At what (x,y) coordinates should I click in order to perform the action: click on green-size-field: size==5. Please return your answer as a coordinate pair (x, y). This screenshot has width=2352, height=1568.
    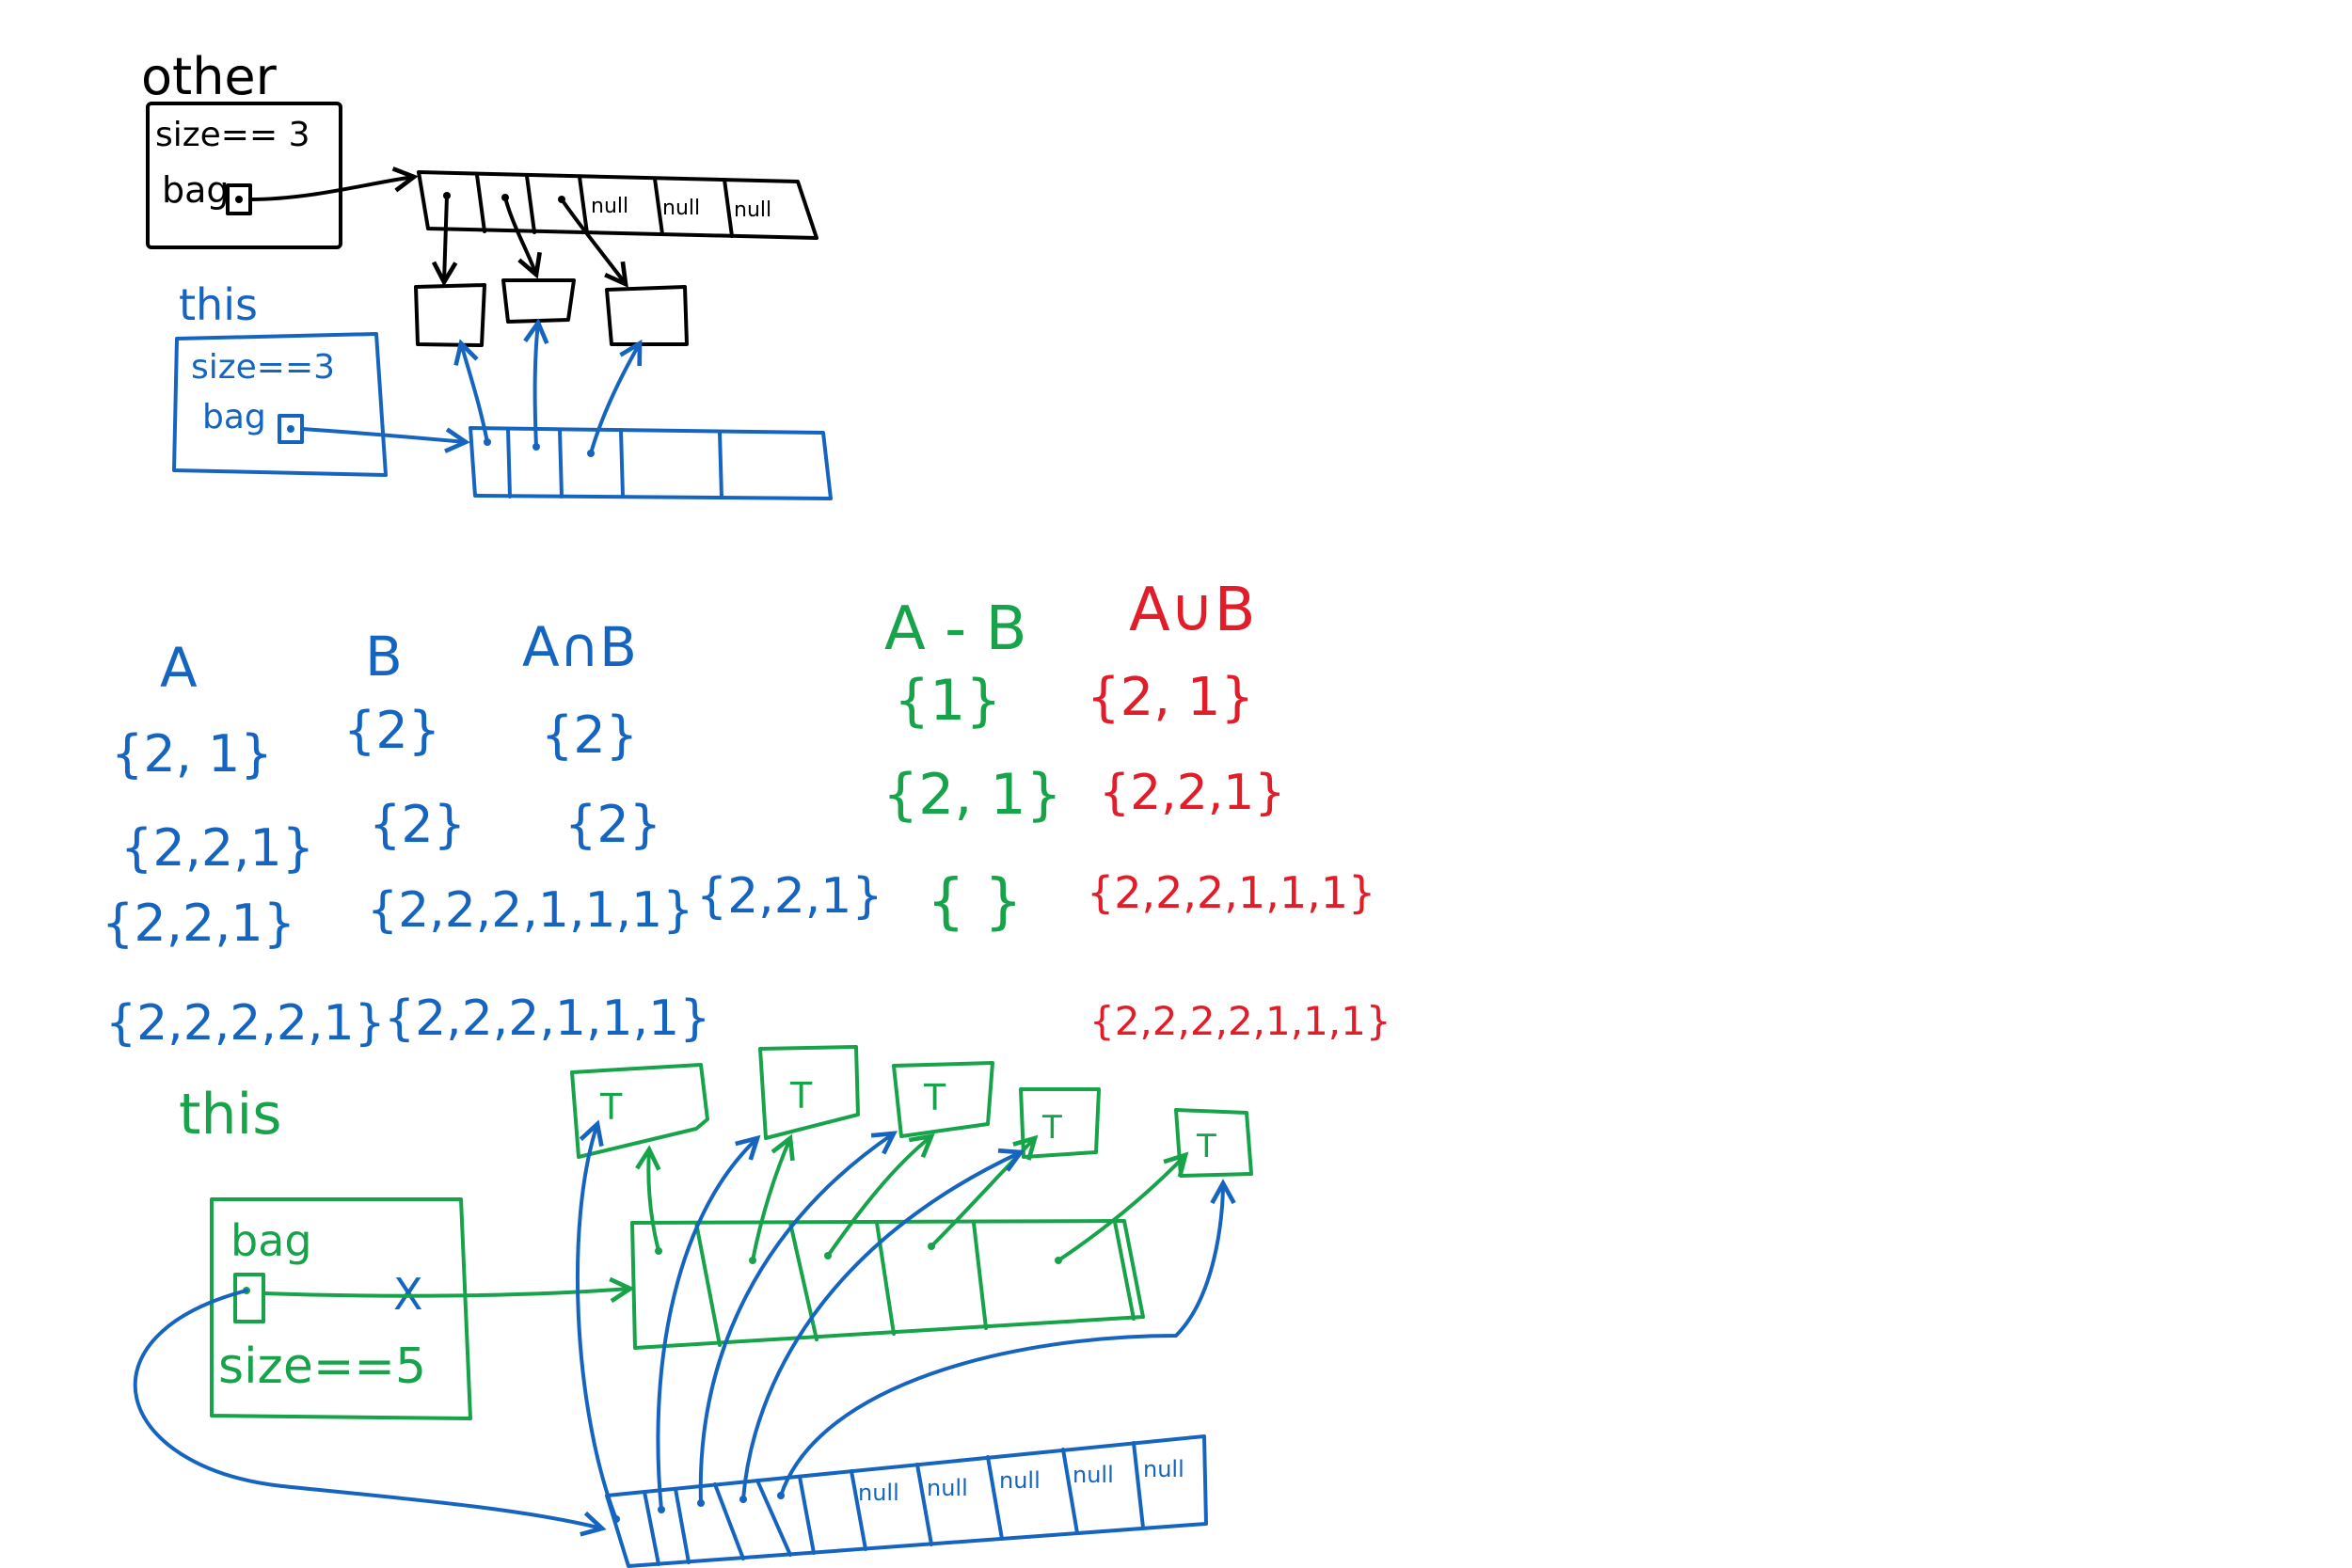
    Looking at the image, I should click on (322, 1366).